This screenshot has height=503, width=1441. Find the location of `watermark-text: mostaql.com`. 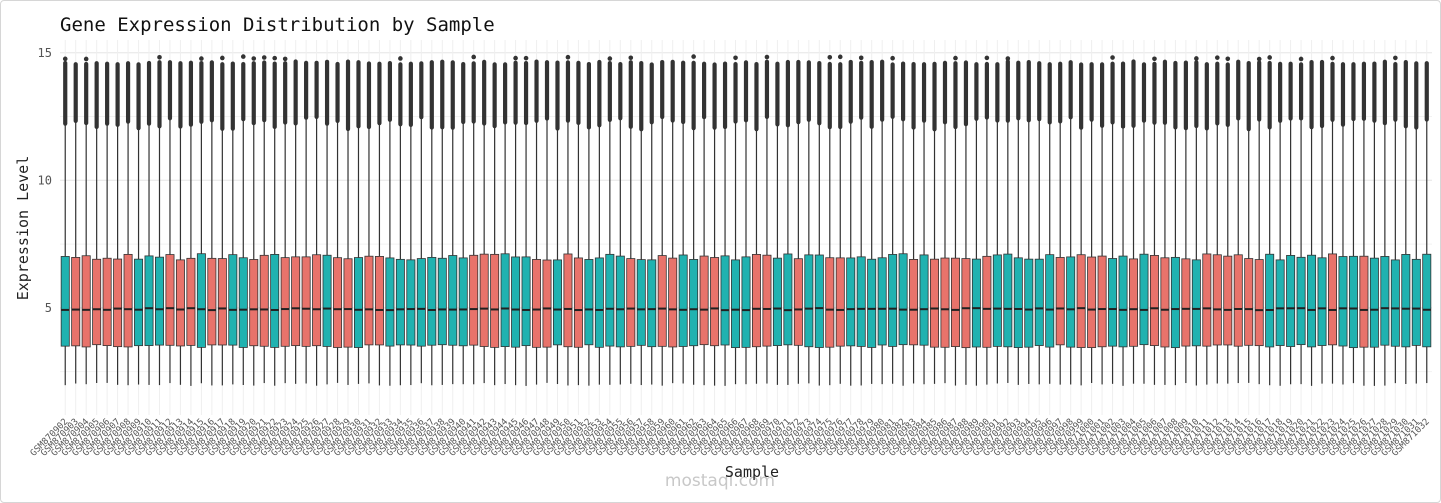

watermark-text: mostaql.com is located at coordinates (720, 481).